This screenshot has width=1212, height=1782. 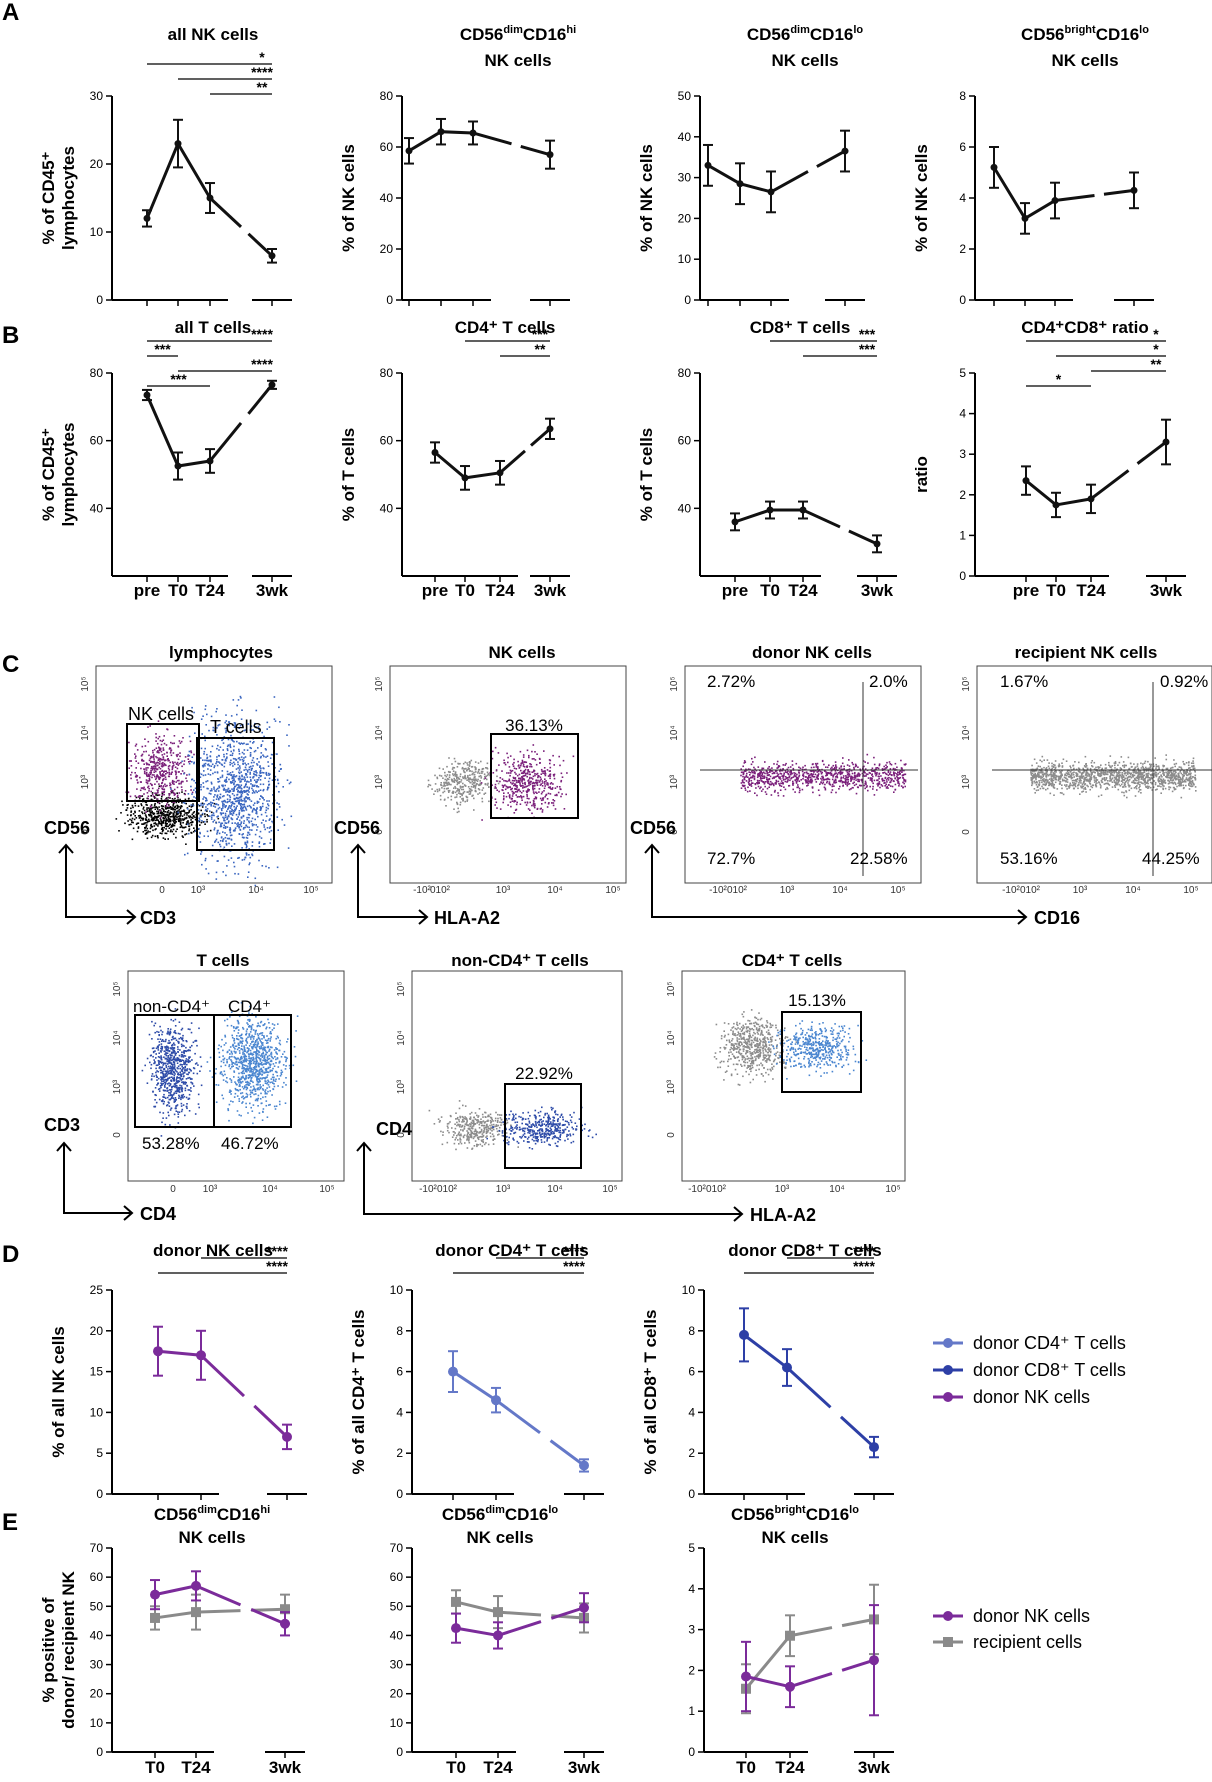 What do you see at coordinates (97, 164) in the screenshot?
I see `y-tick-label: 20` at bounding box center [97, 164].